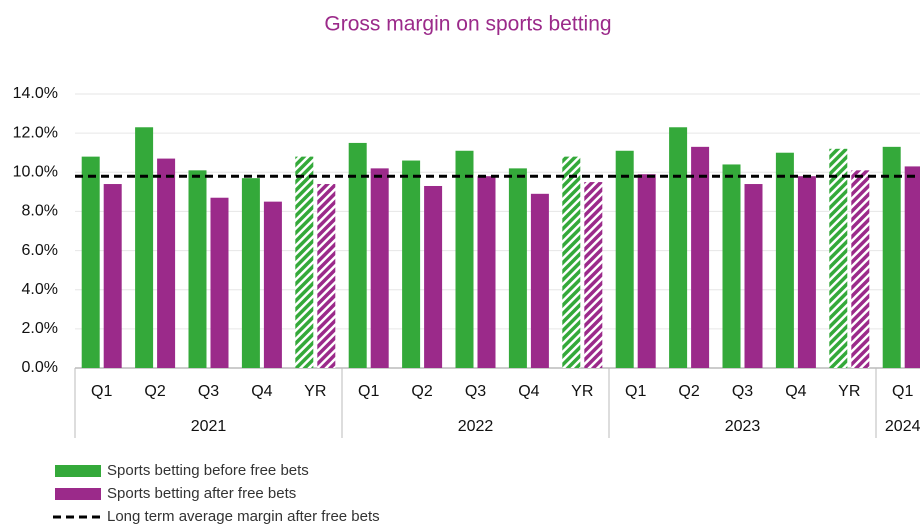 This screenshot has width=920, height=524. I want to click on legend-label: Long term average margin after free bets, so click(243, 516).